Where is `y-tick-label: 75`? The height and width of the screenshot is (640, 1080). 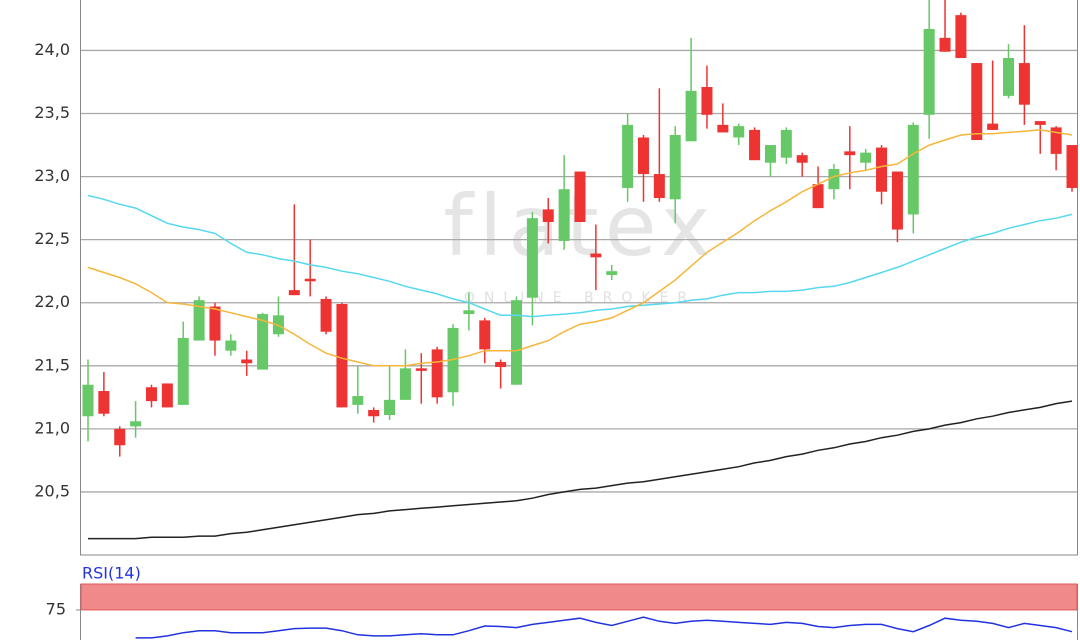 y-tick-label: 75 is located at coordinates (56, 608).